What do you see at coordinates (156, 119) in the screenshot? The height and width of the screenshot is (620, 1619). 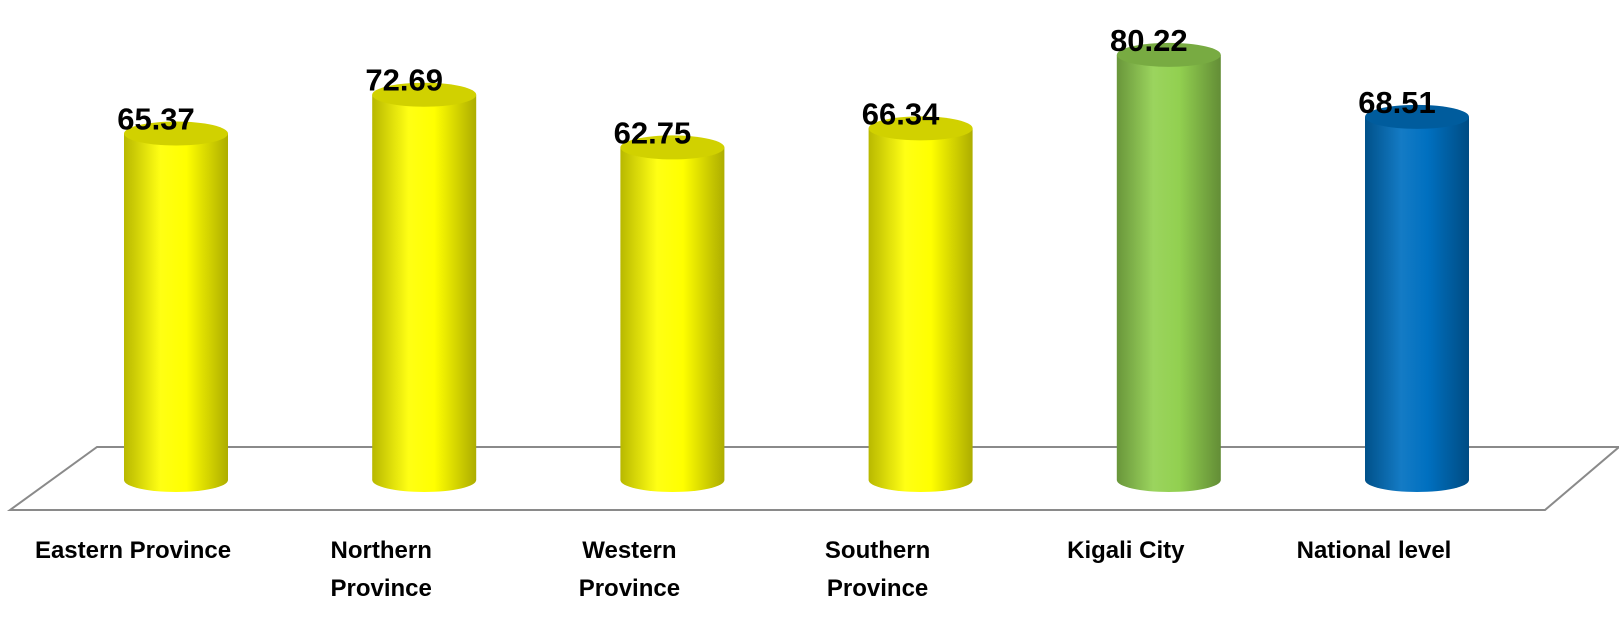 I see `value-label: 65.37` at bounding box center [156, 119].